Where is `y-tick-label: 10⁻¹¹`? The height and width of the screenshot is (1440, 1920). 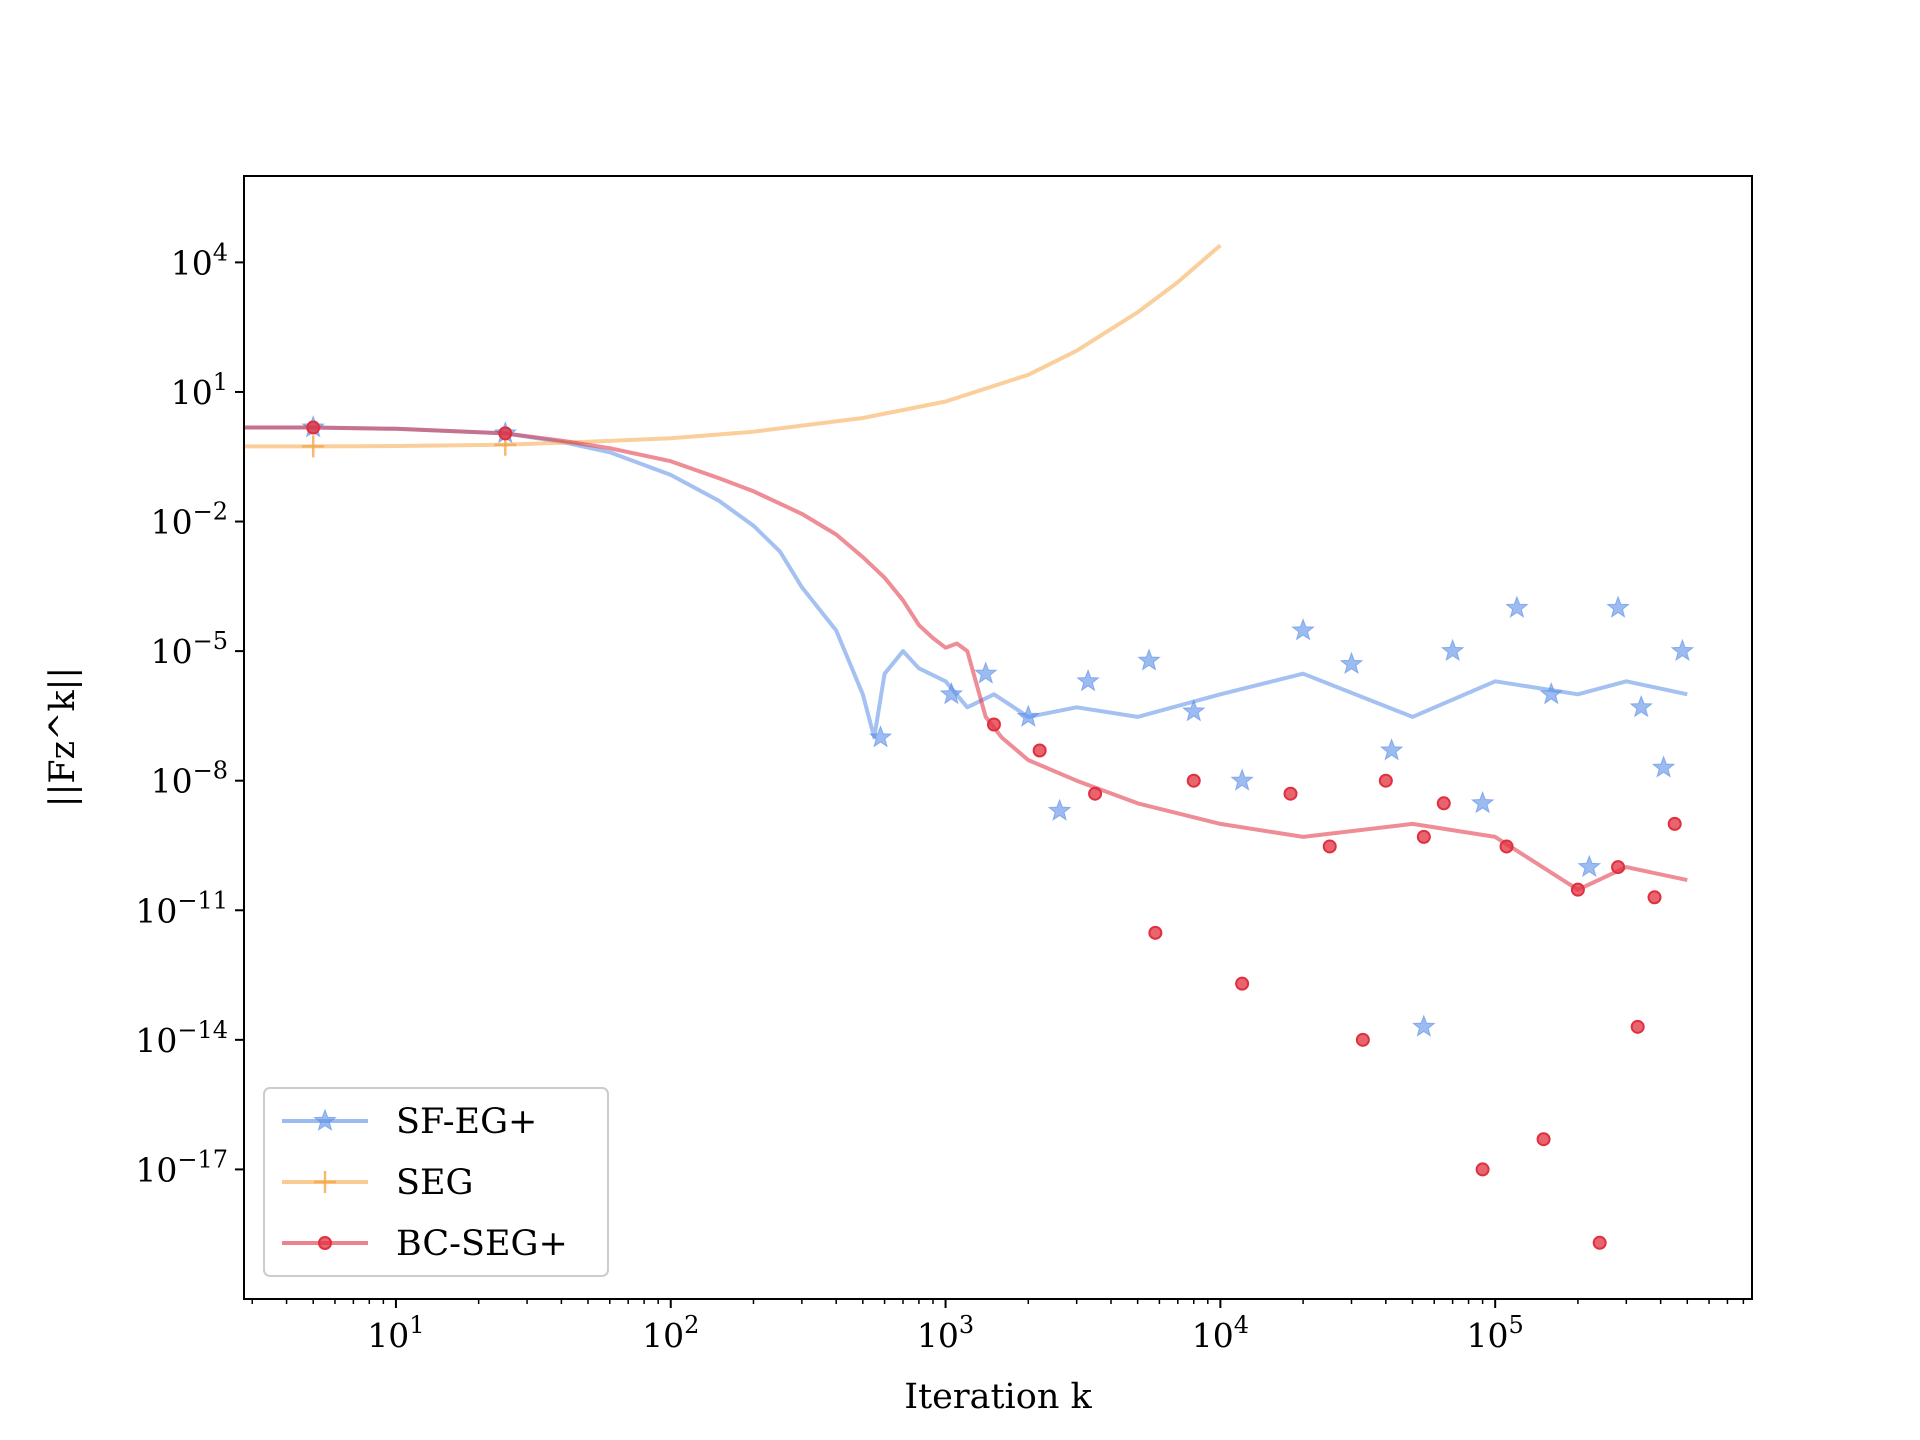
y-tick-label: 10⁻¹¹ is located at coordinates (181, 908).